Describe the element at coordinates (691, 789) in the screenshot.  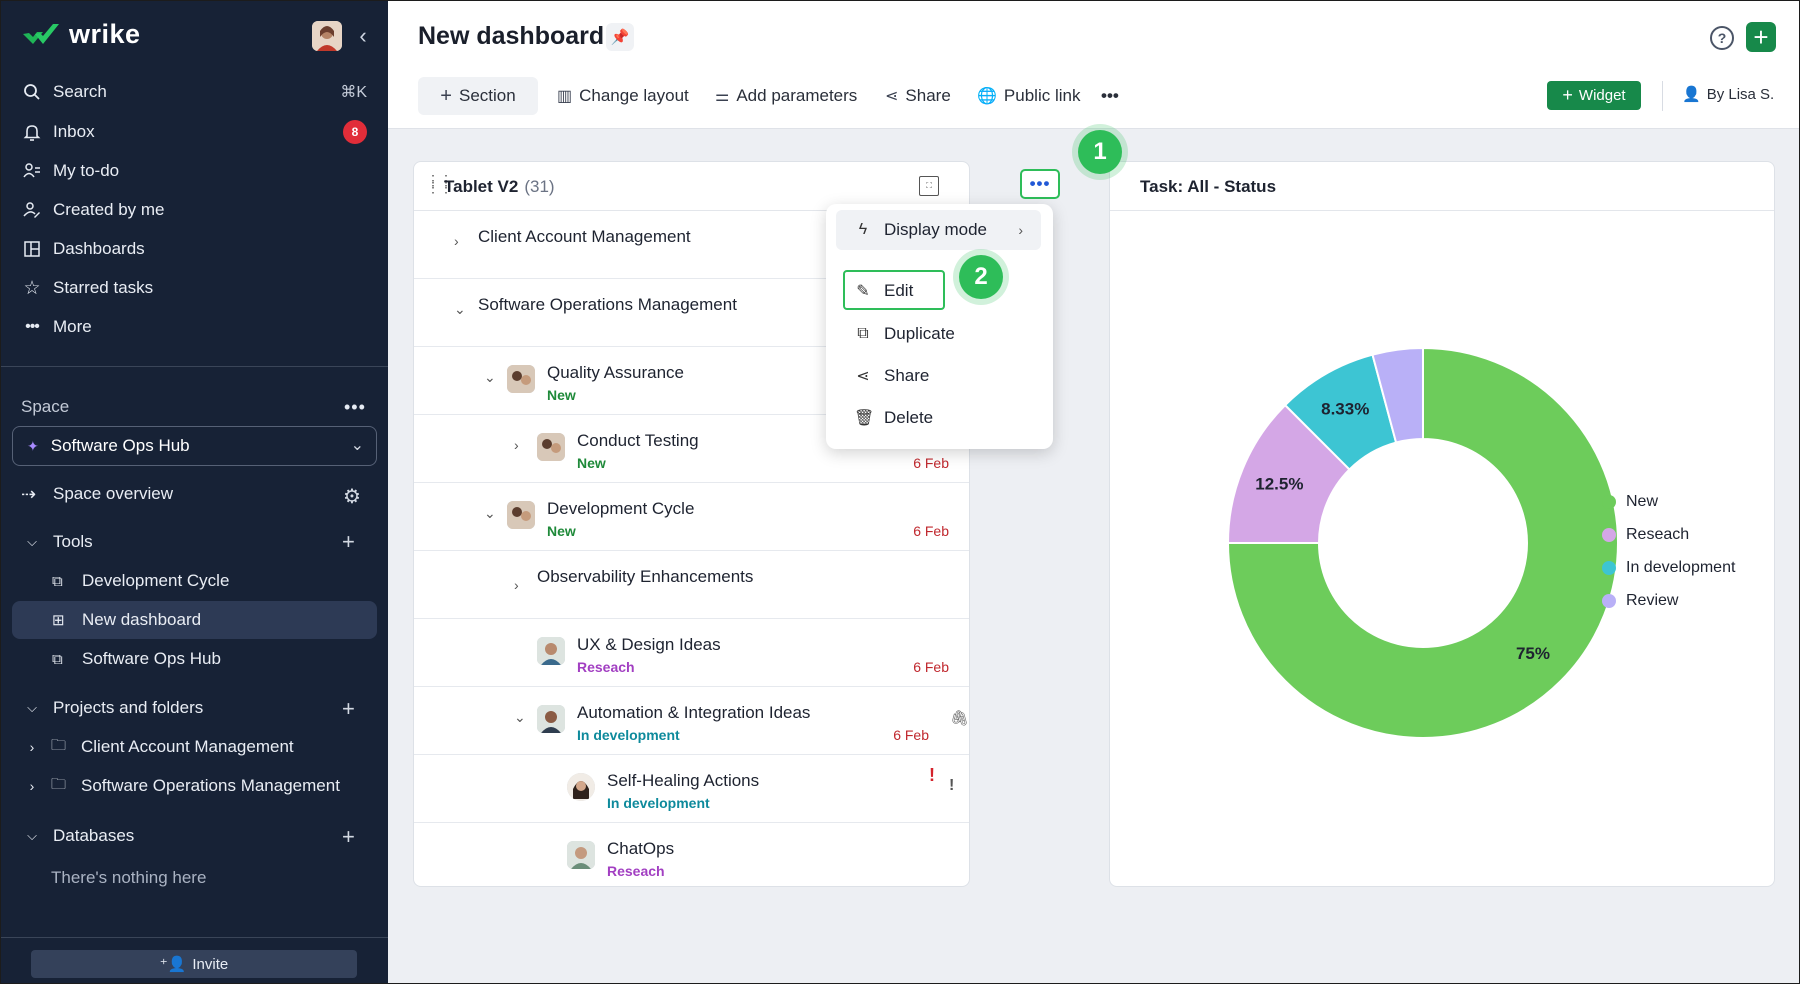
I see `table-row: Self-Healing Actions In development ! !` at that location.